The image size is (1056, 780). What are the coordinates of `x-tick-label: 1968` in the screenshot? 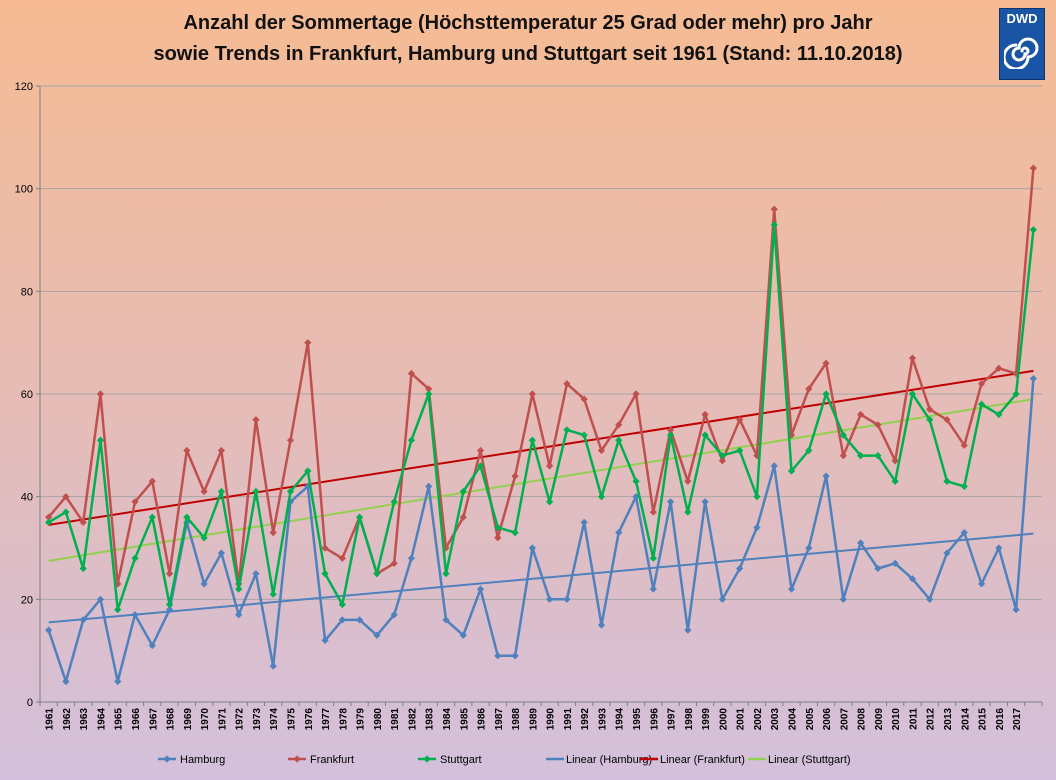 It's located at (171, 719).